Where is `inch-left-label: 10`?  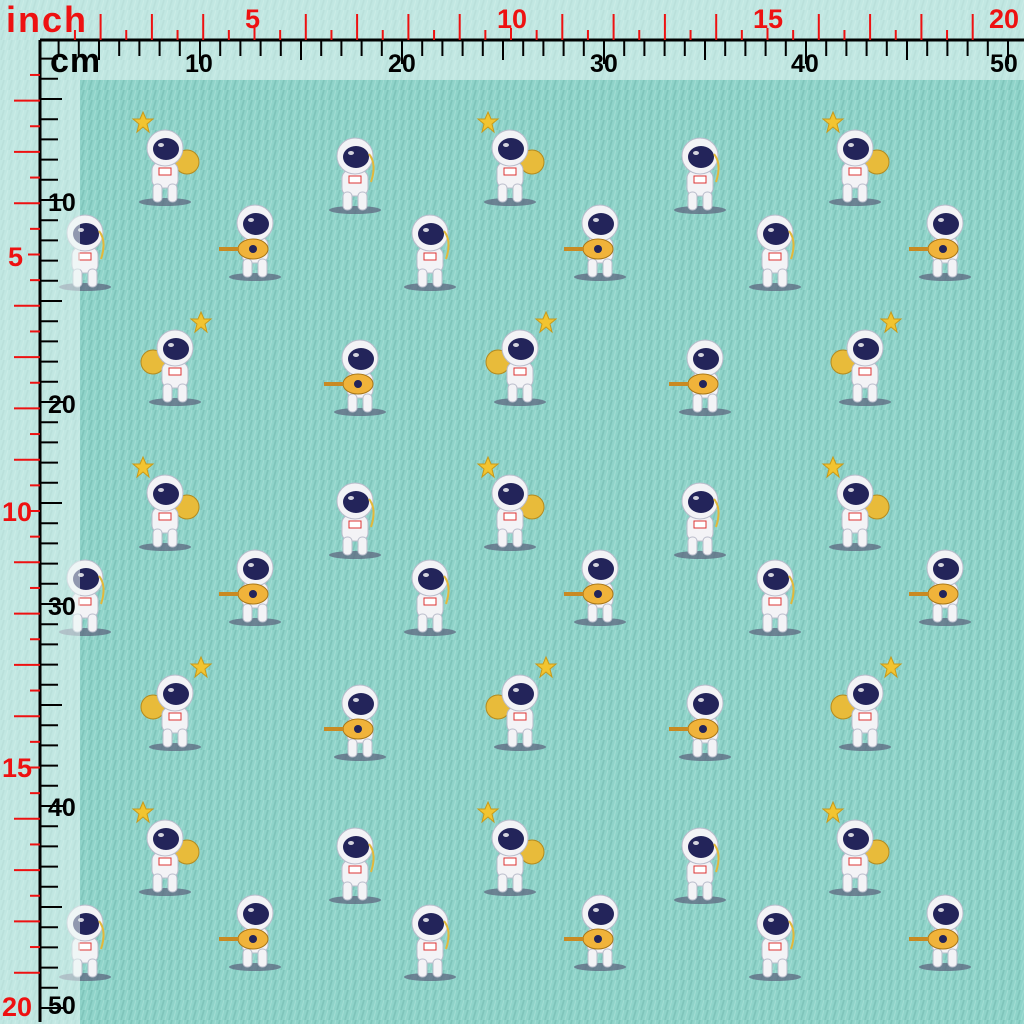
inch-left-label: 10 is located at coordinates (17, 512).